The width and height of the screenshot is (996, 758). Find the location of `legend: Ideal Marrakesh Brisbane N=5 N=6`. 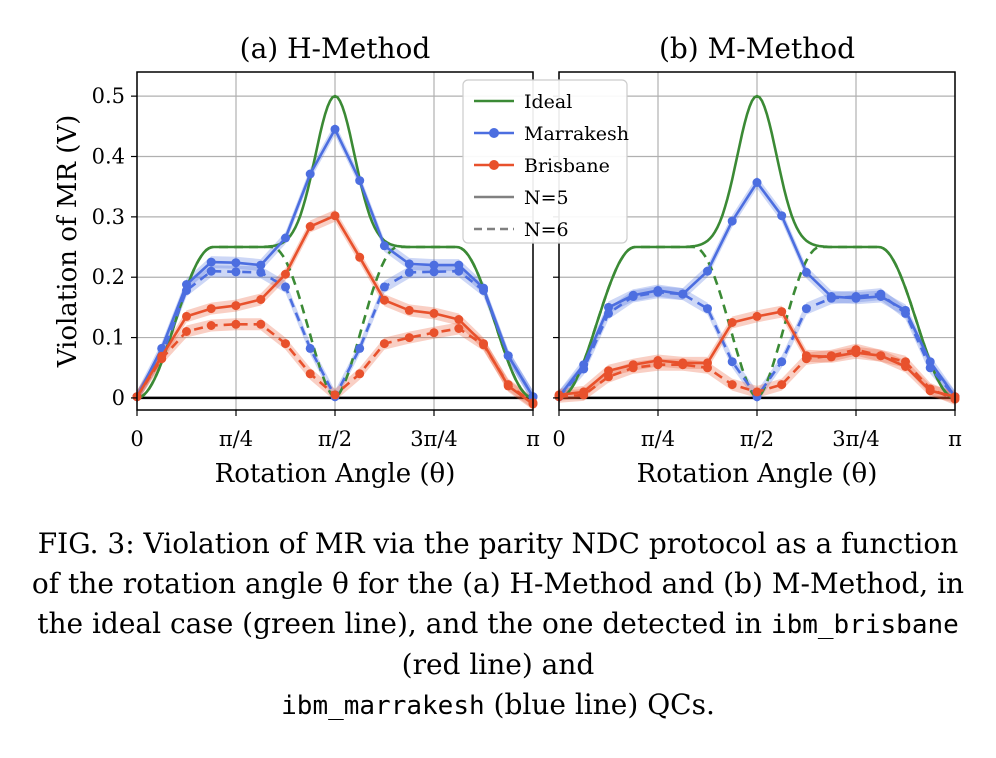

legend: Ideal Marrakesh Brisbane N=5 N=6 is located at coordinates (545, 161).